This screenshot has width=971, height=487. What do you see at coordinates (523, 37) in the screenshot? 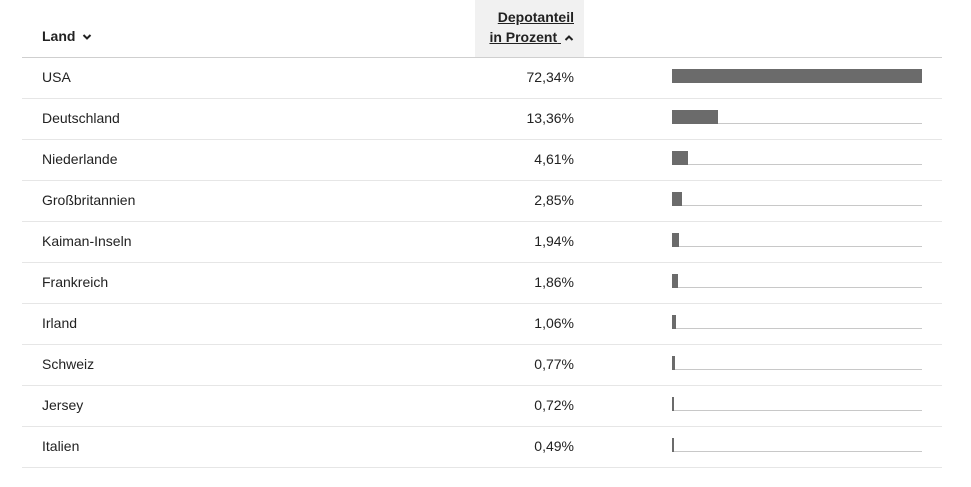
I see `share-header-text: in Prozent` at bounding box center [523, 37].